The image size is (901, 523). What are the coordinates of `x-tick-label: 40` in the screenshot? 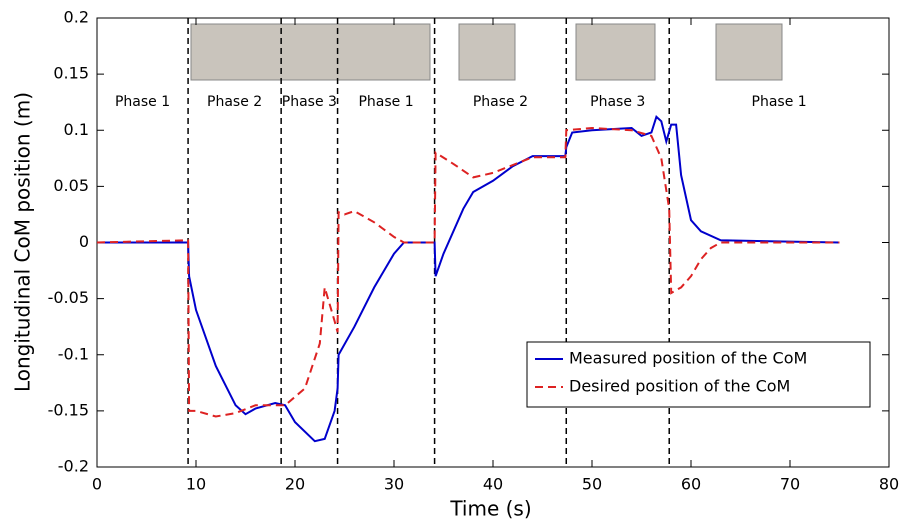 It's located at (493, 484).